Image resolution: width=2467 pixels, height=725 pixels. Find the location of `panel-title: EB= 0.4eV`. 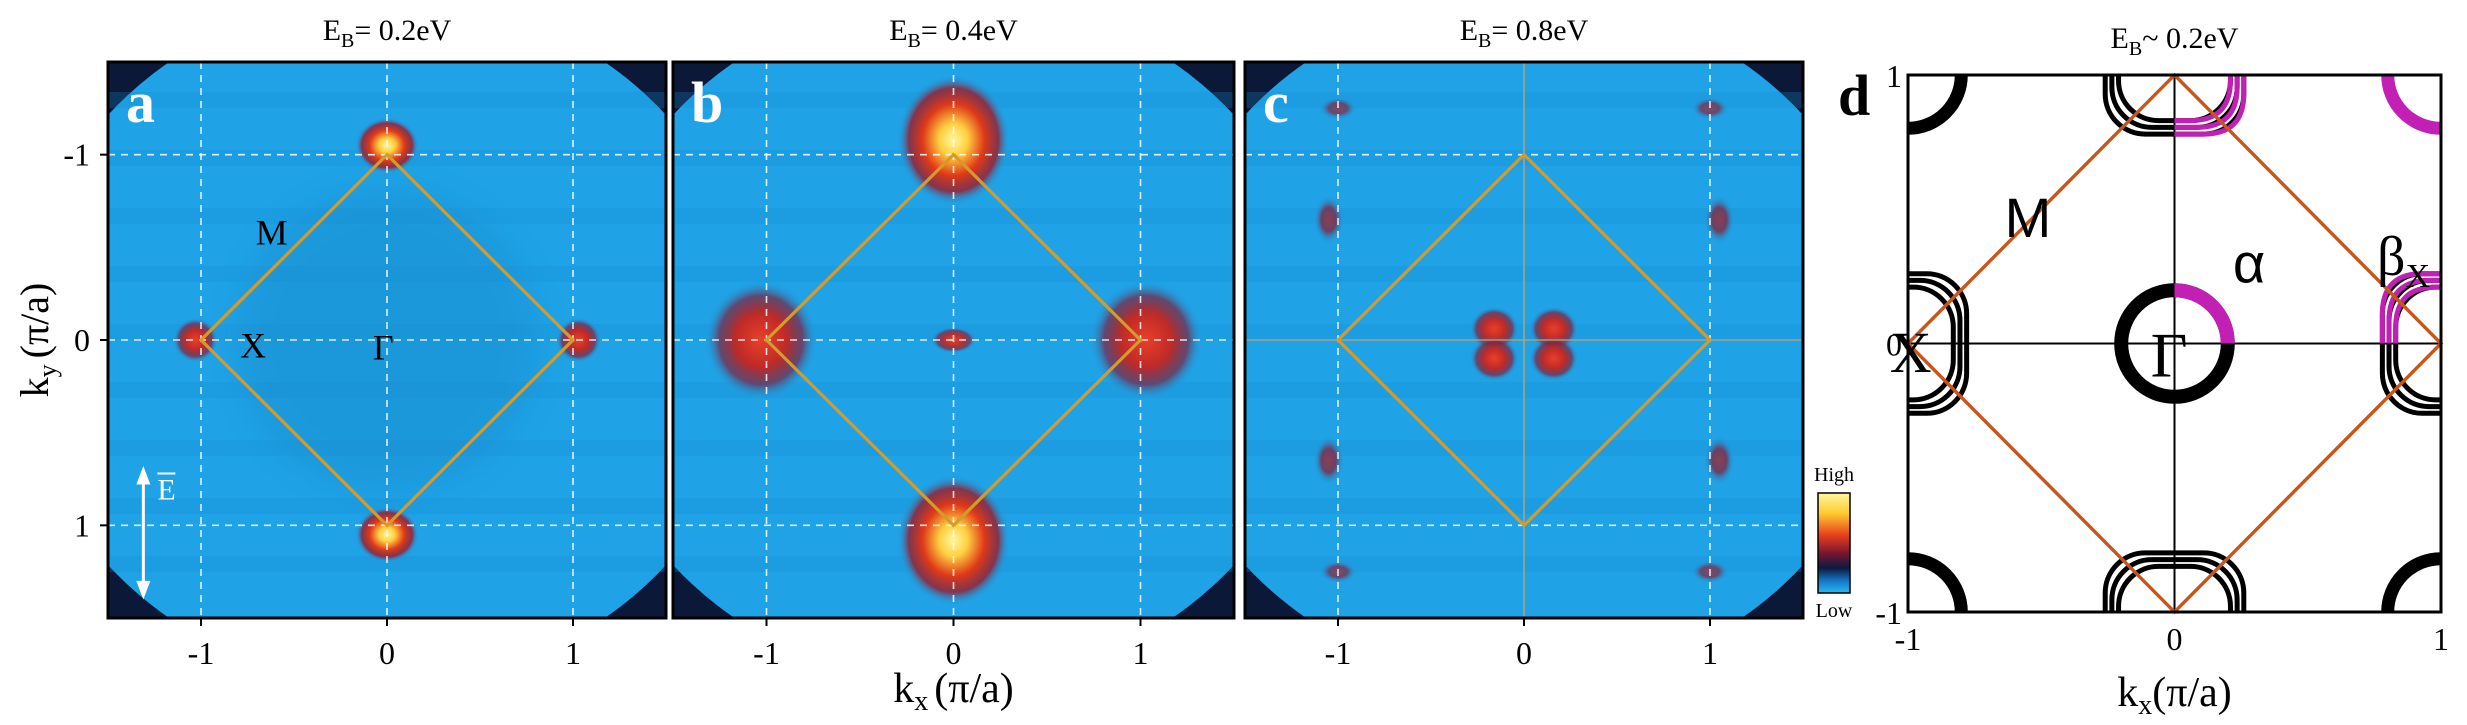

panel-title: EB= 0.4eV is located at coordinates (953, 33).